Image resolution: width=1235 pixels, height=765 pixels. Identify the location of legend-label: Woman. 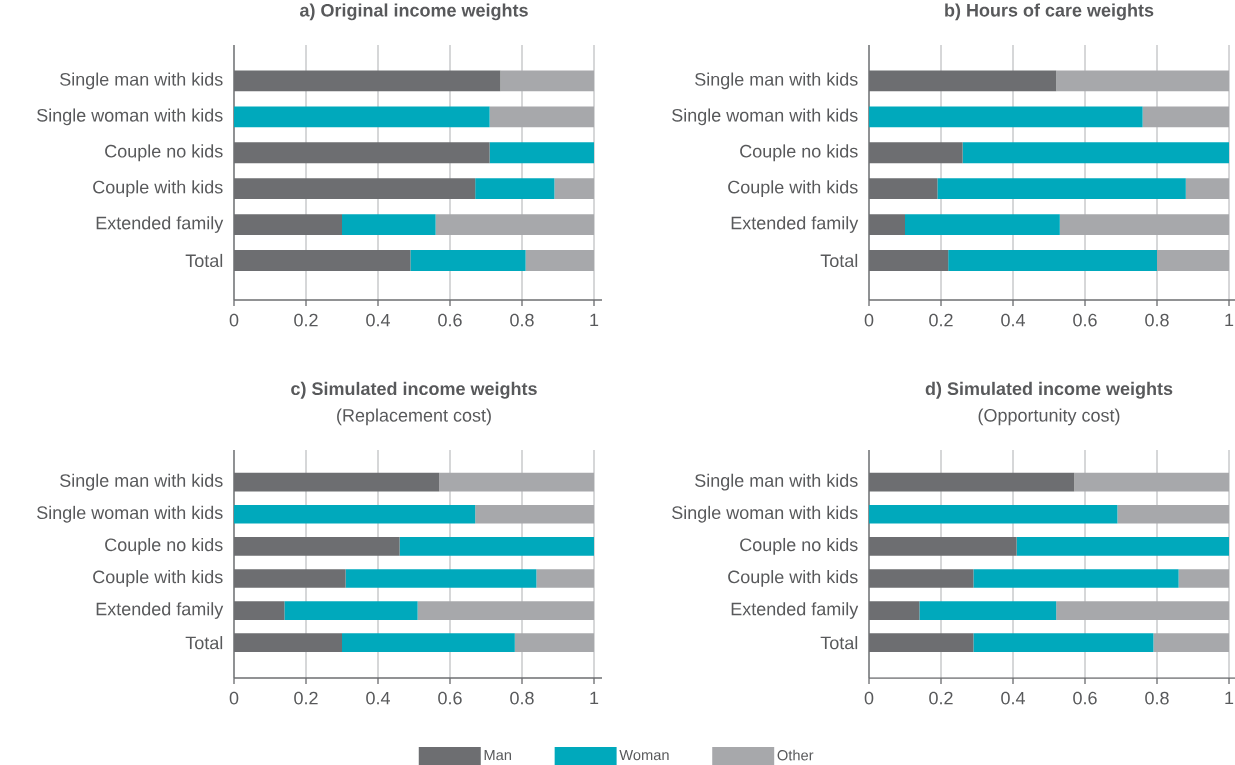
(644, 755).